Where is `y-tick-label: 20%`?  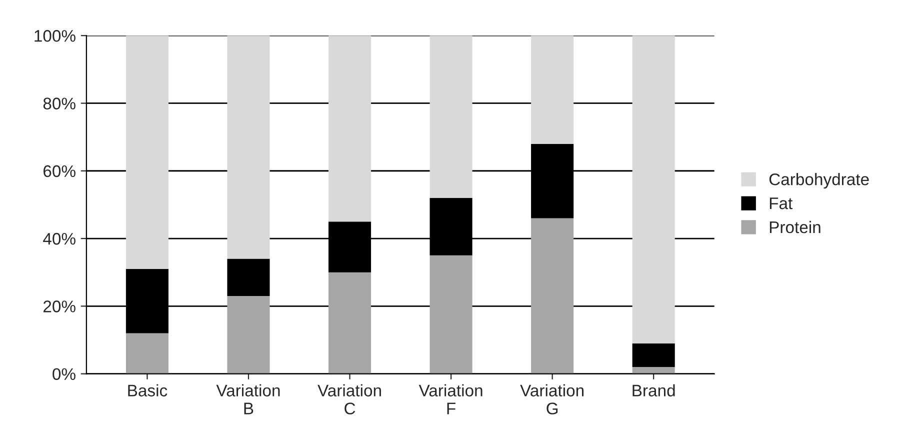 y-tick-label: 20% is located at coordinates (60, 306).